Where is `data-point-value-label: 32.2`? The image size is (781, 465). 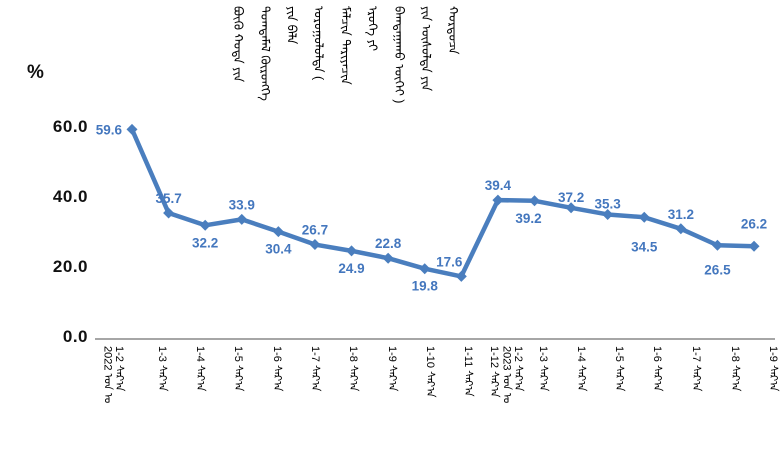
data-point-value-label: 32.2 is located at coordinates (205, 242).